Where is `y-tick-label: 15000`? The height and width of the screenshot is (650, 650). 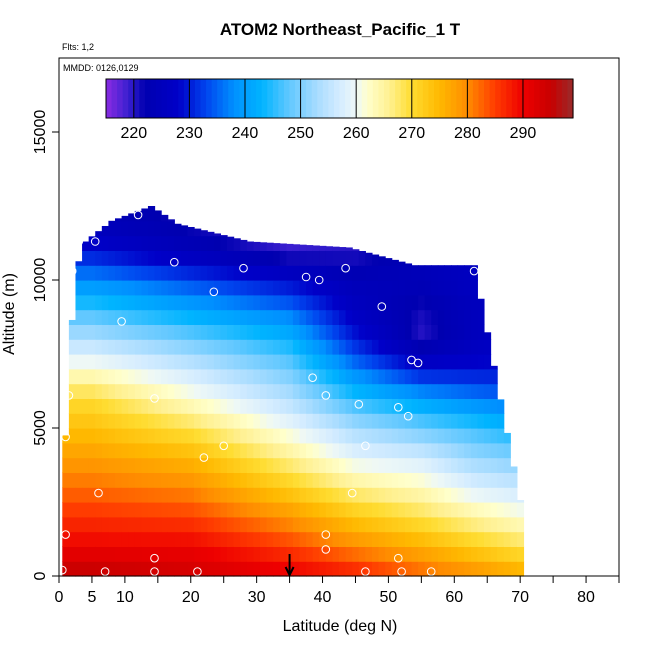
y-tick-label: 15000 is located at coordinates (40, 132).